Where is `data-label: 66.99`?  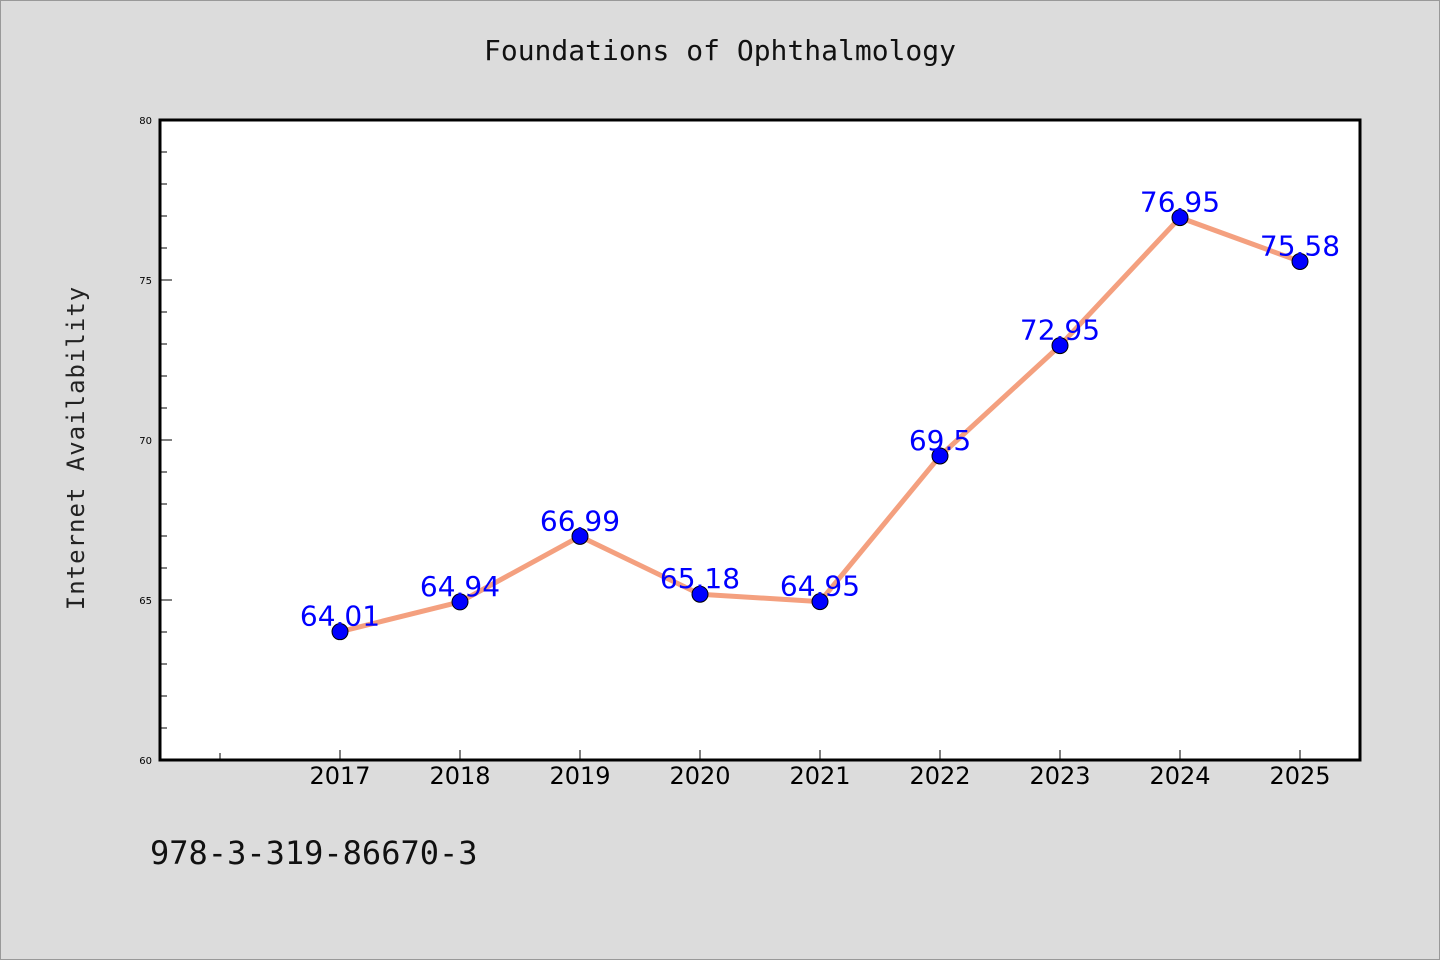
data-label: 66.99 is located at coordinates (580, 520).